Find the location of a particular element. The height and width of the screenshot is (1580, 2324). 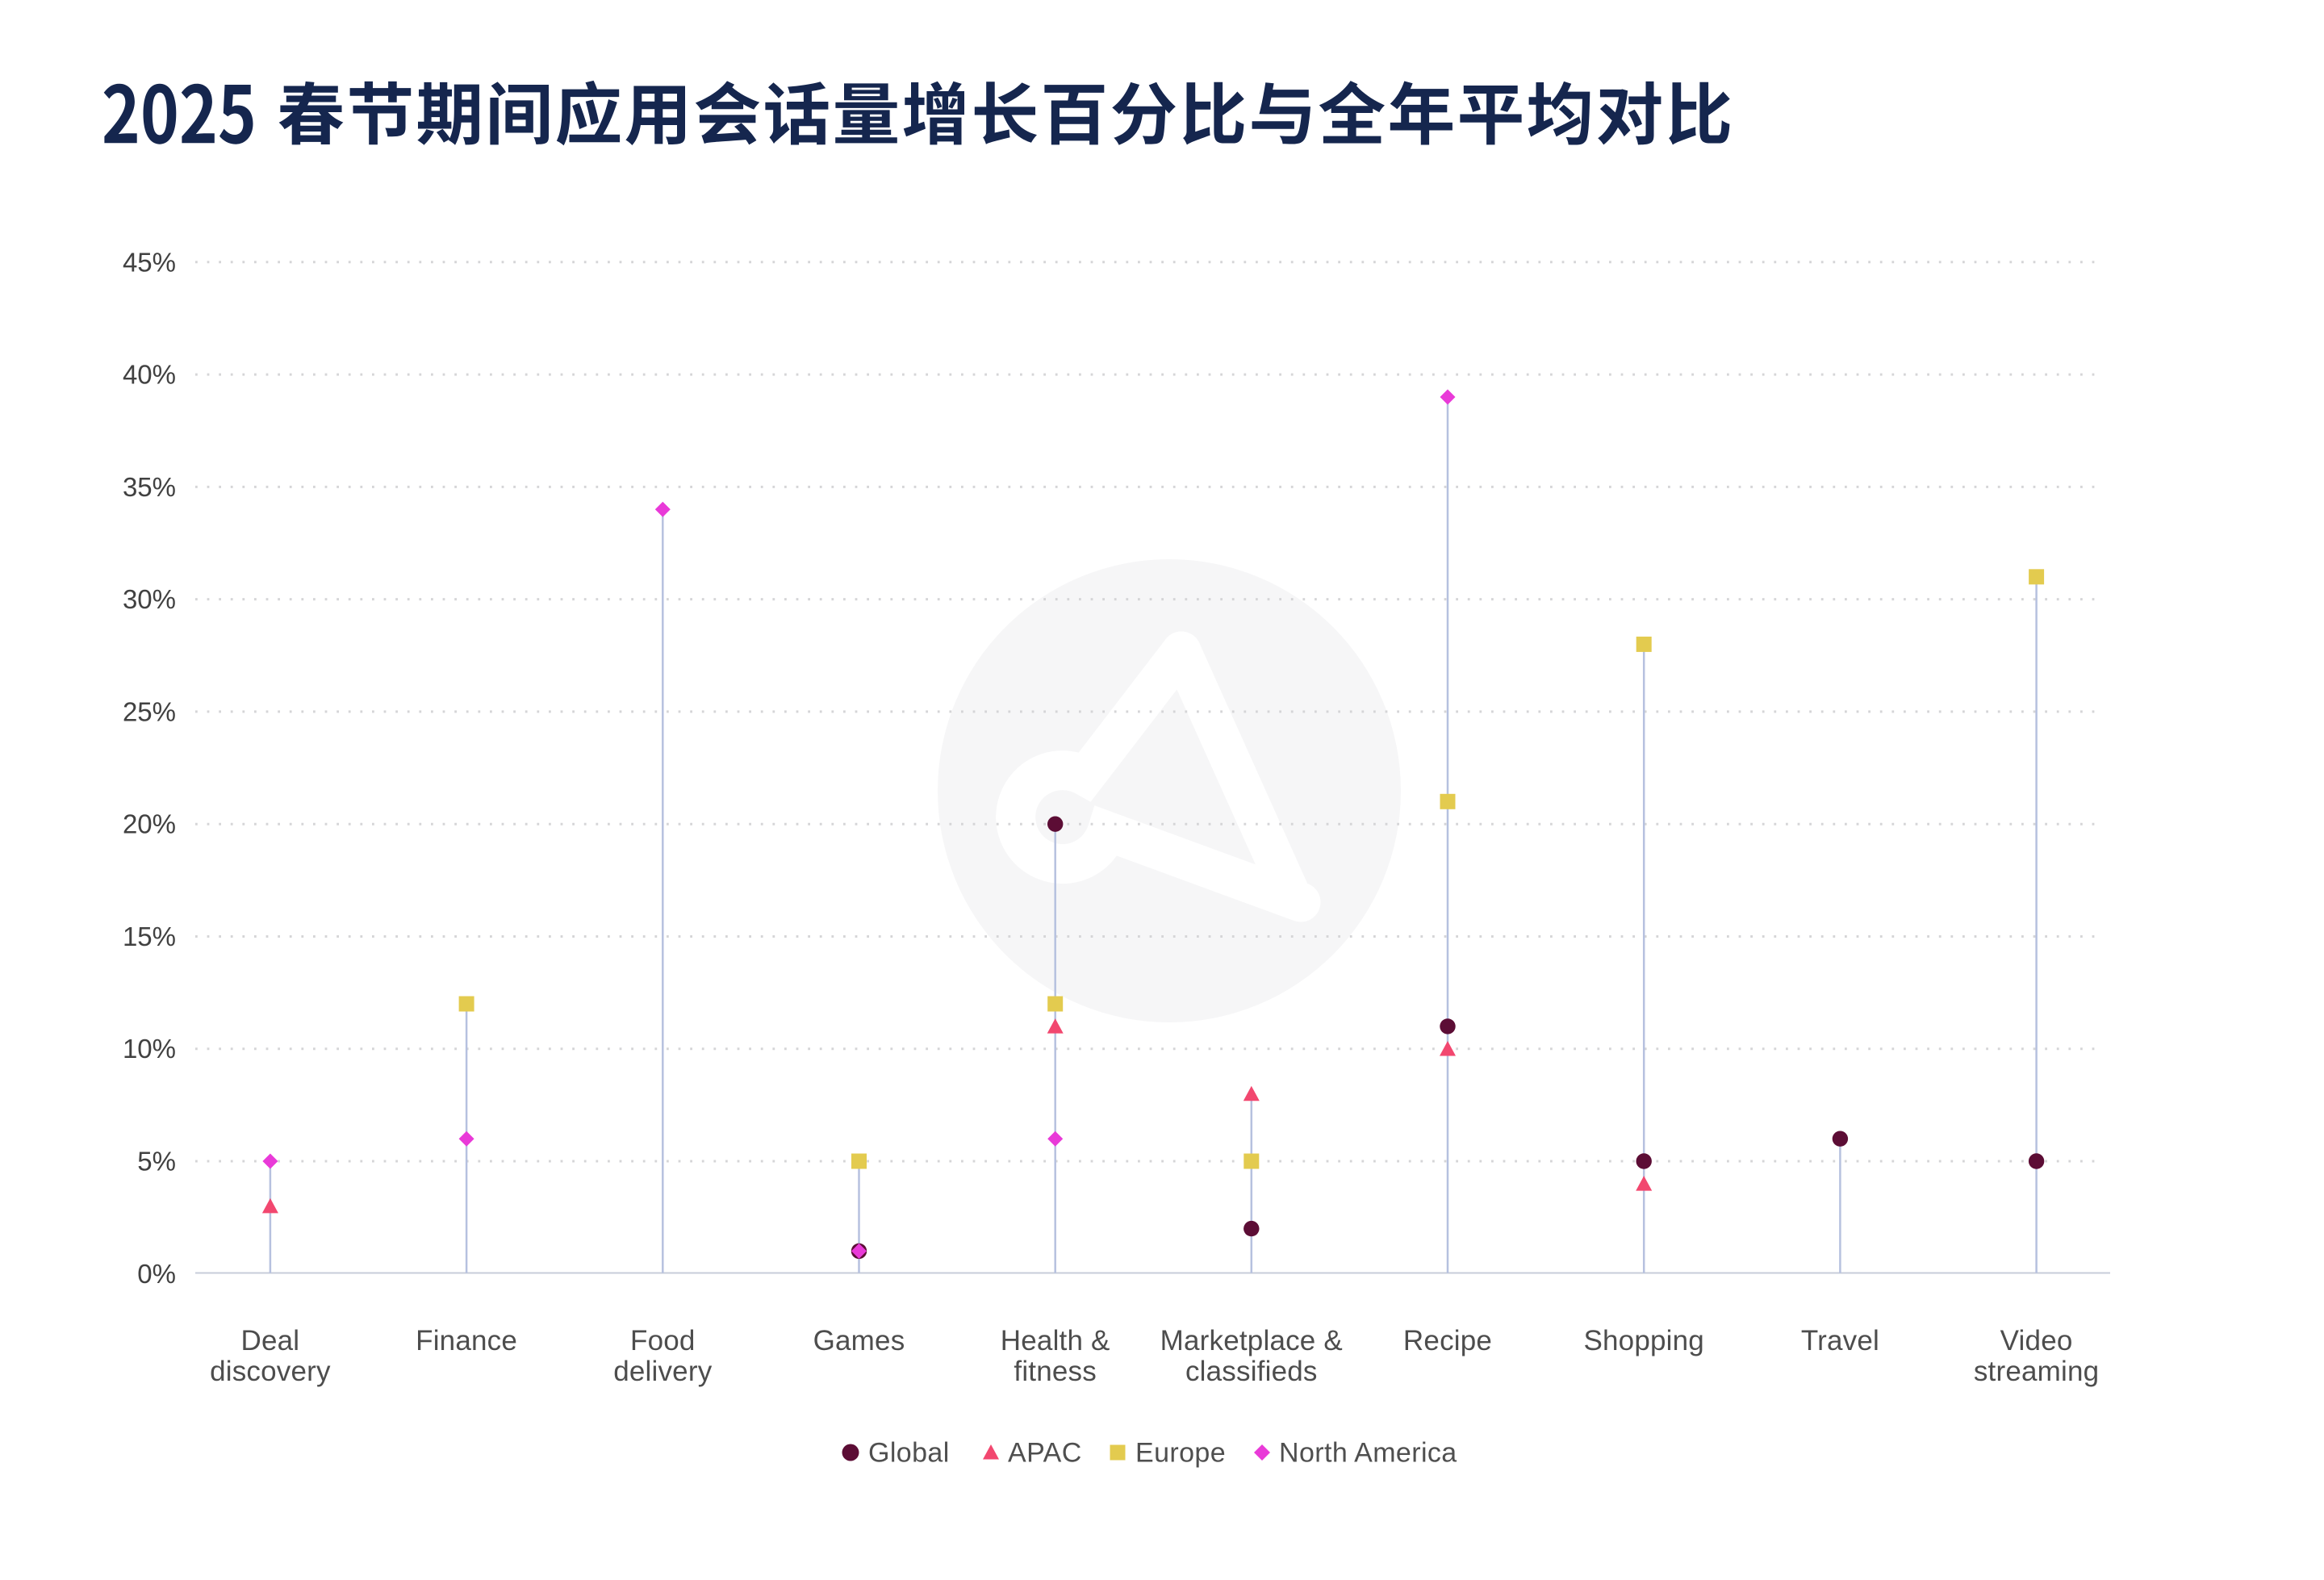

svg-text: Recipe is located at coordinates (1447, 1340).